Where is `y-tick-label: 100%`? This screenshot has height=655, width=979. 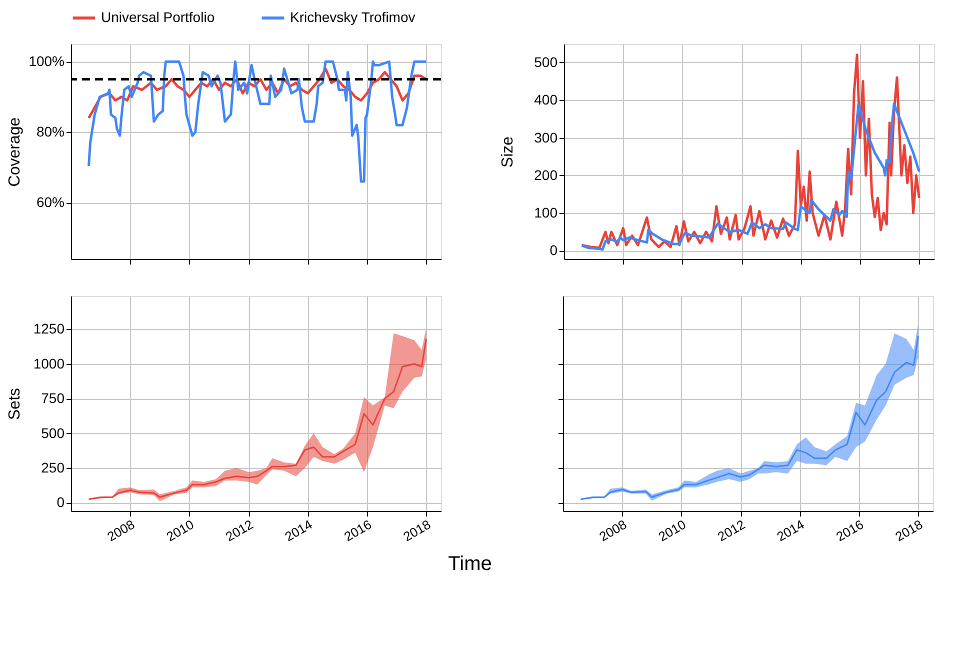 y-tick-label: 100% is located at coordinates (46, 61).